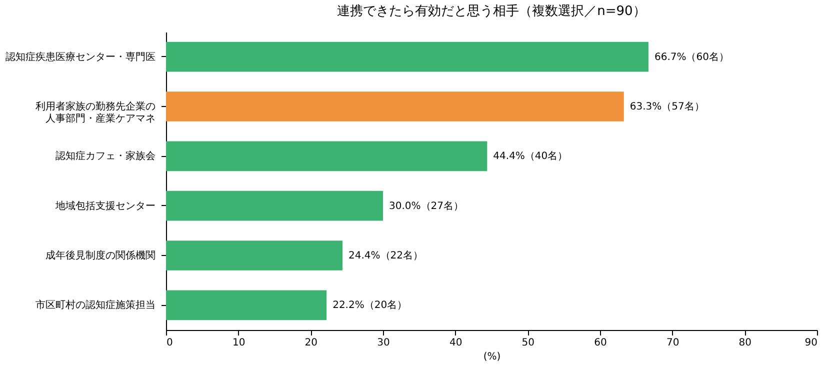 The width and height of the screenshot is (840, 381). What do you see at coordinates (811, 343) in the screenshot?
I see `x-tick-label: 90` at bounding box center [811, 343].